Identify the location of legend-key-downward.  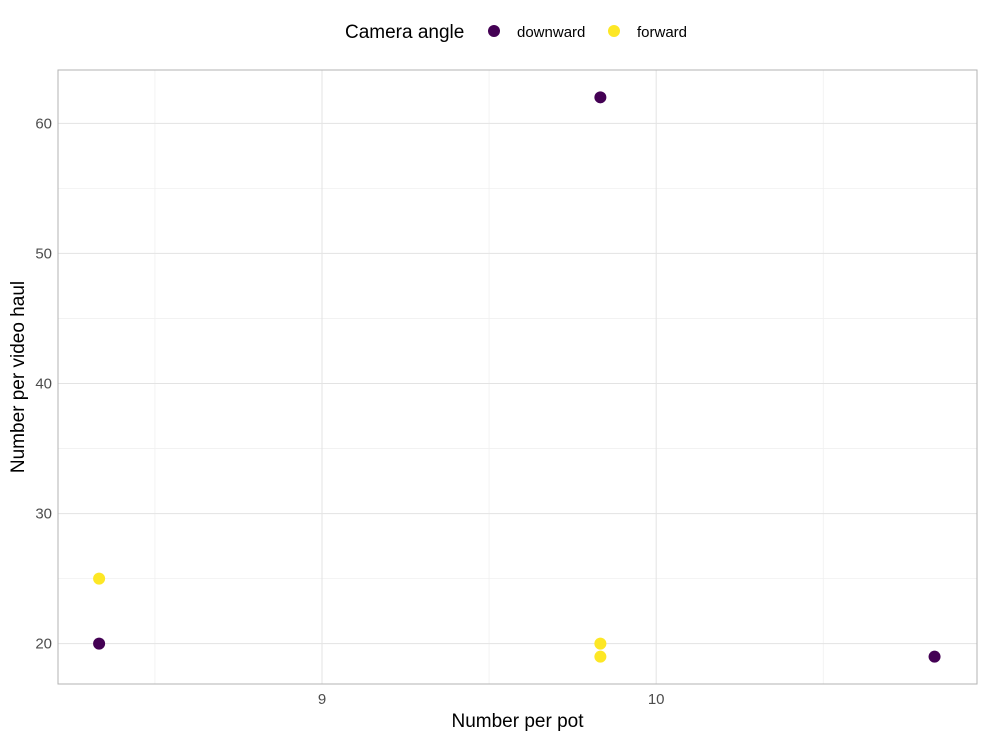
(494, 31).